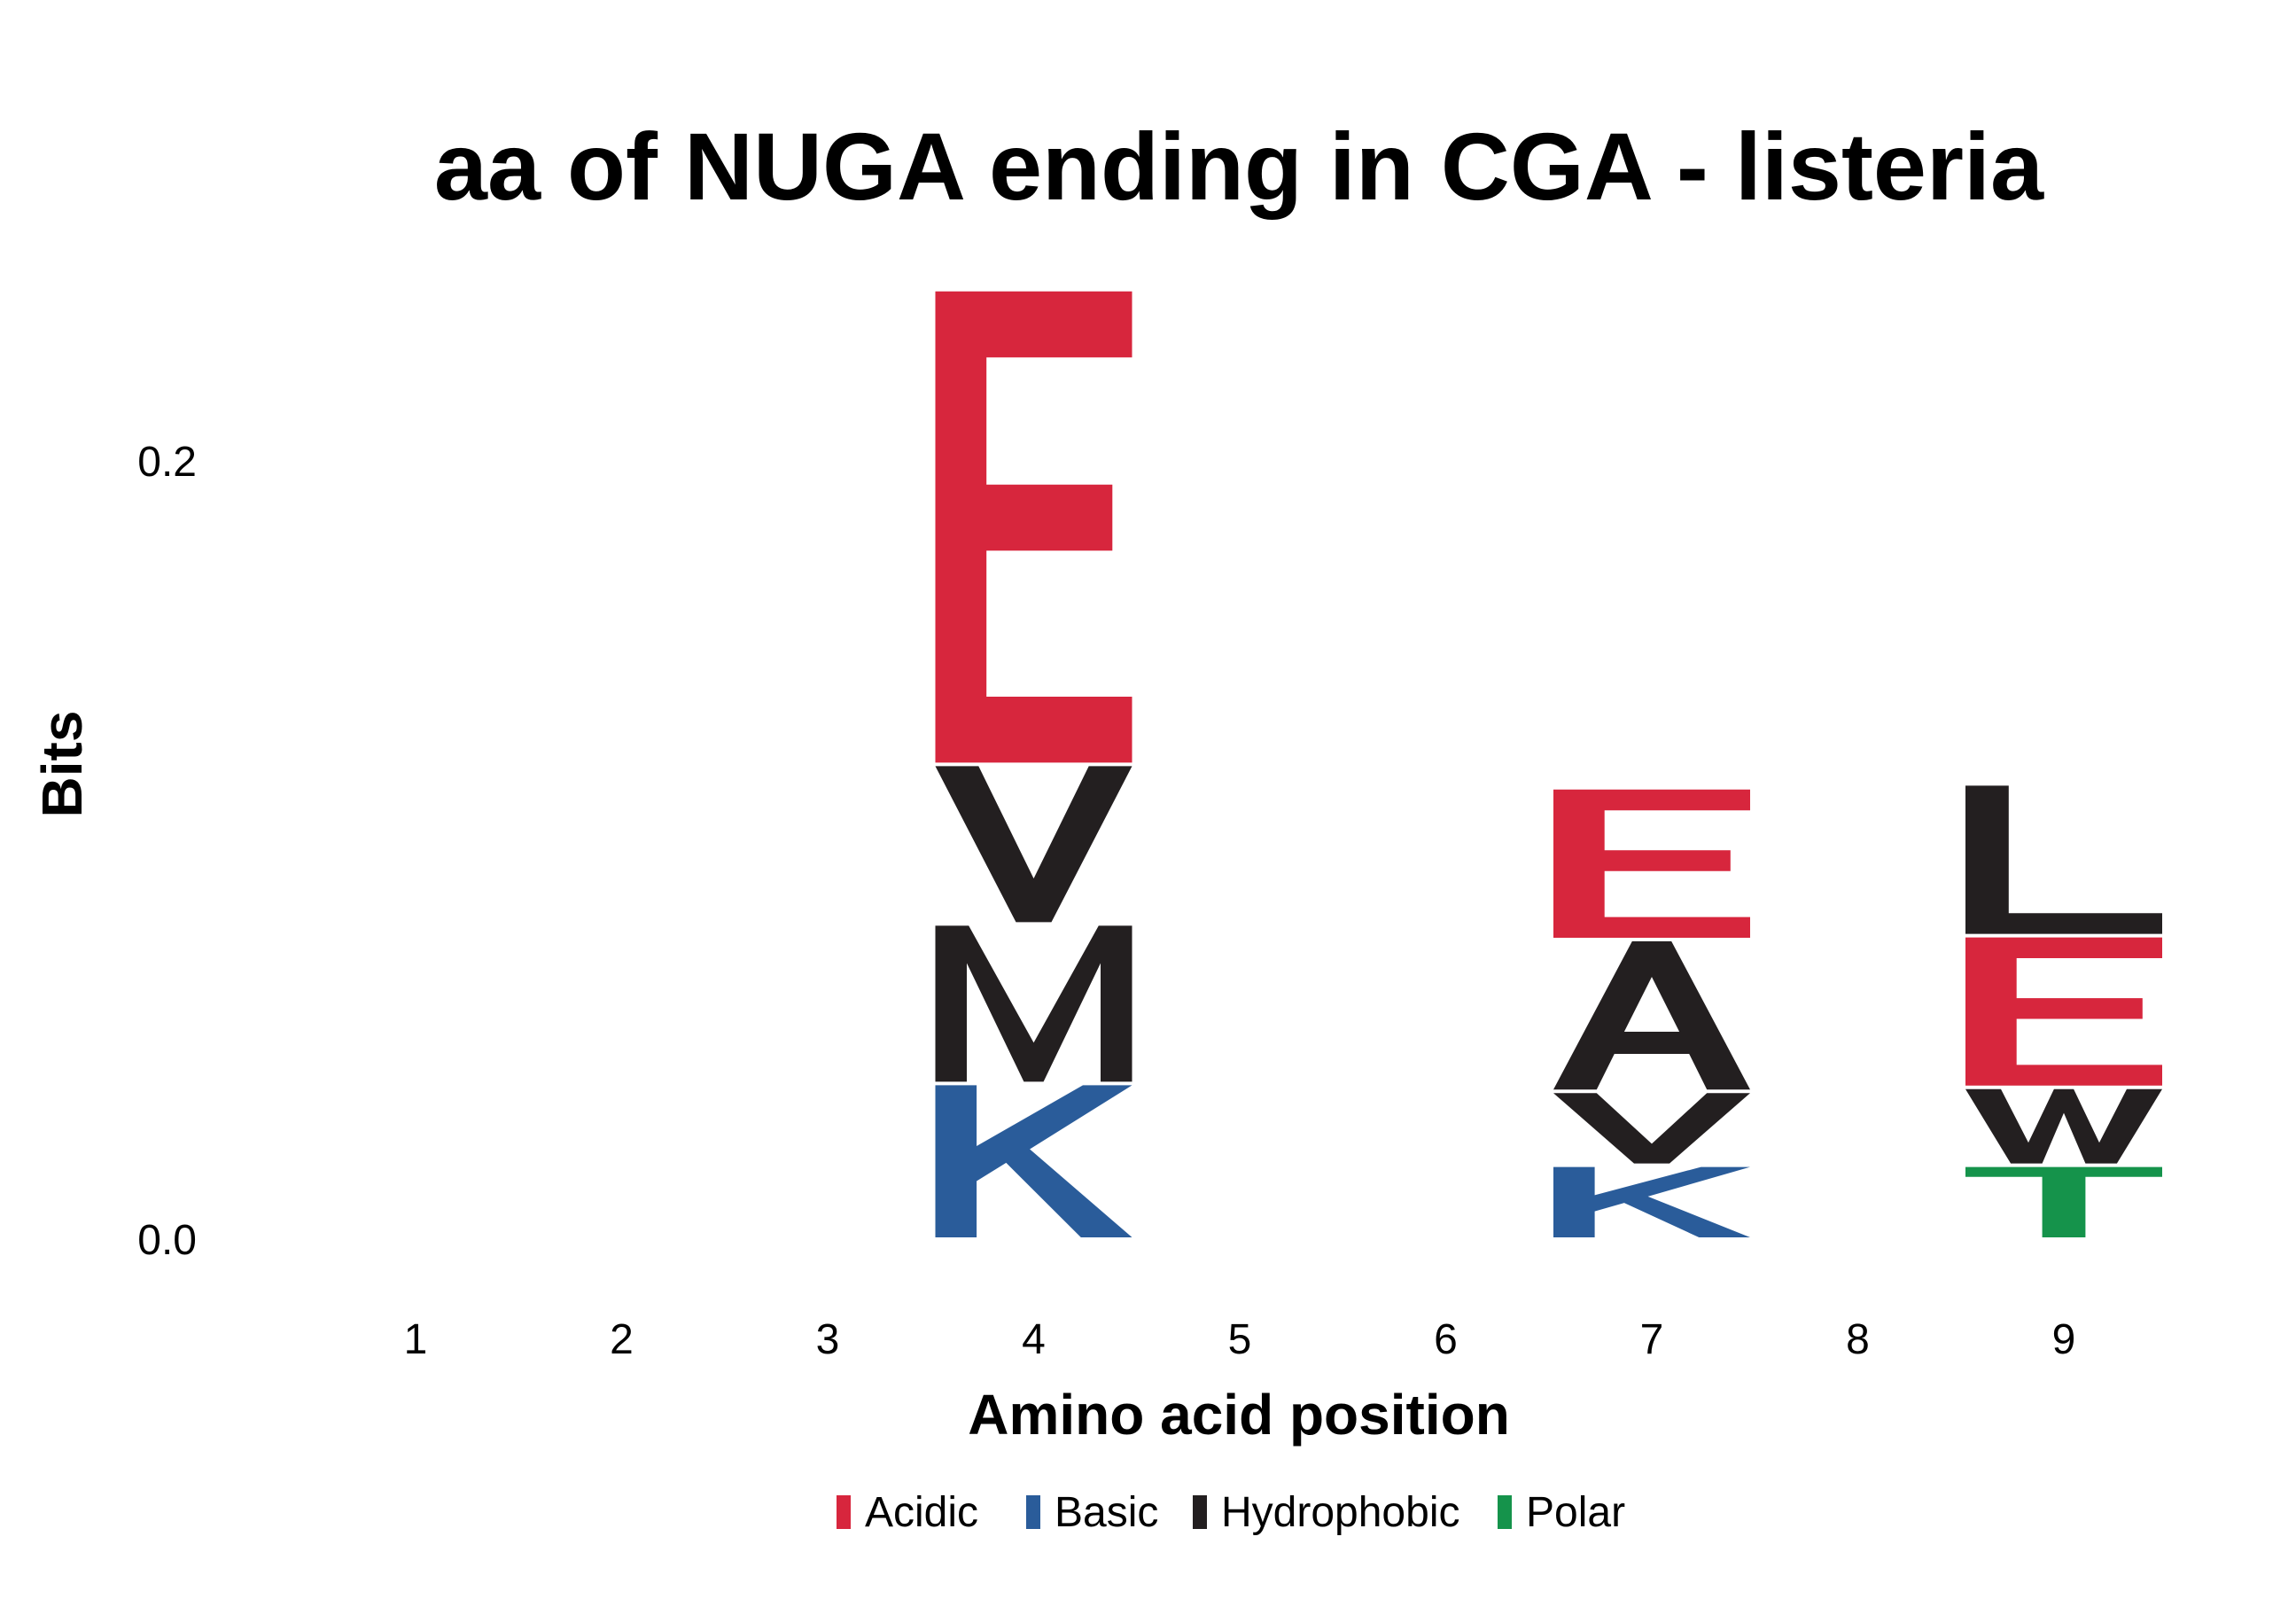  Describe the element at coordinates (828, 1339) in the screenshot. I see `x-tick-label: 3` at that location.